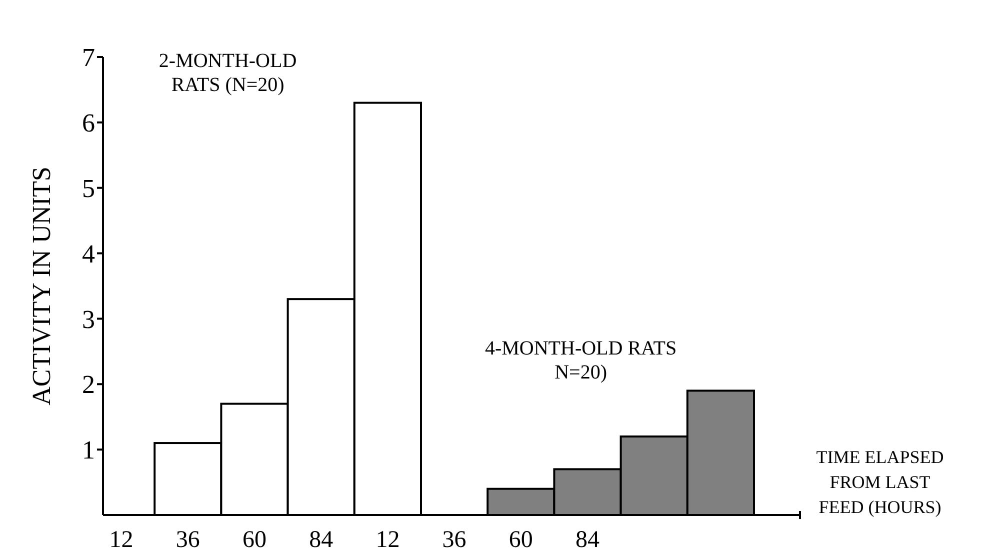 This screenshot has height=556, width=986. I want to click on x-axis-title: TIME ELAPSED FROM LAST FEED (HOURS), so click(880, 482).